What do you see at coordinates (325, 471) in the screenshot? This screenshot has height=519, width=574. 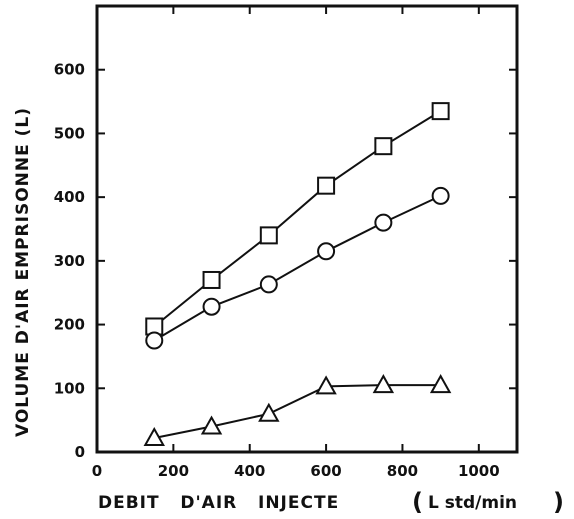 I see `x-tick-label: 600` at bounding box center [325, 471].